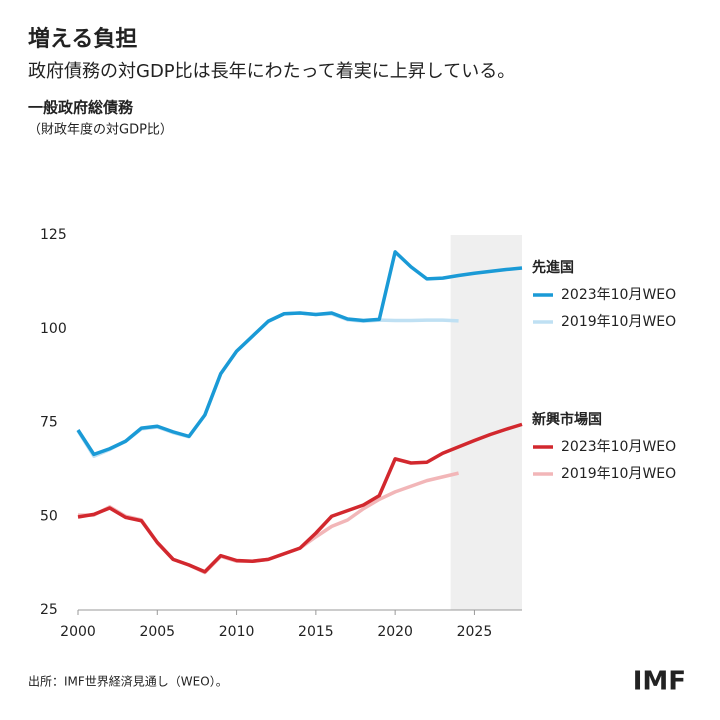 This screenshot has height=720, width=720. I want to click on x-tick-label: 2025, so click(475, 632).